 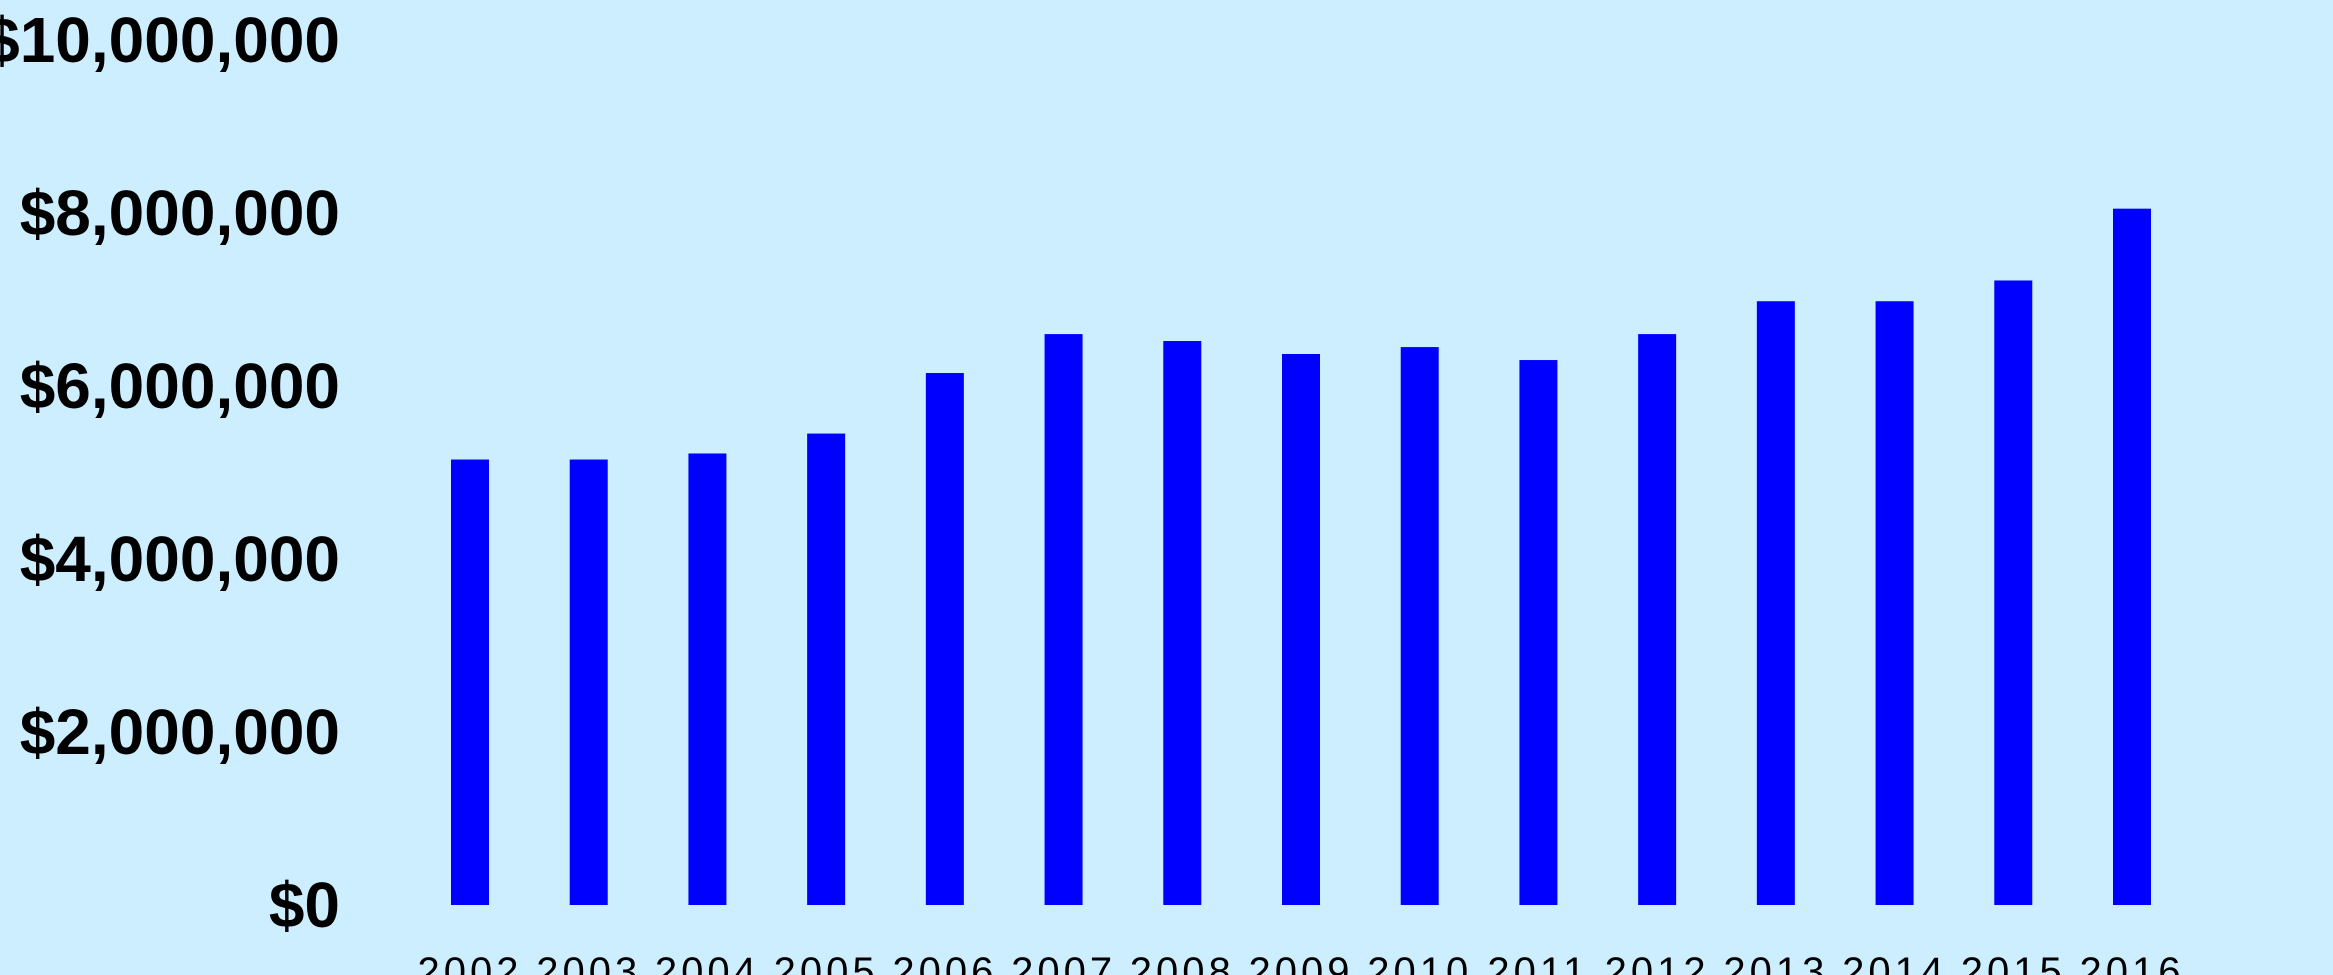 I want to click on y-tick-label: $2,000,000, so click(x=180, y=732).